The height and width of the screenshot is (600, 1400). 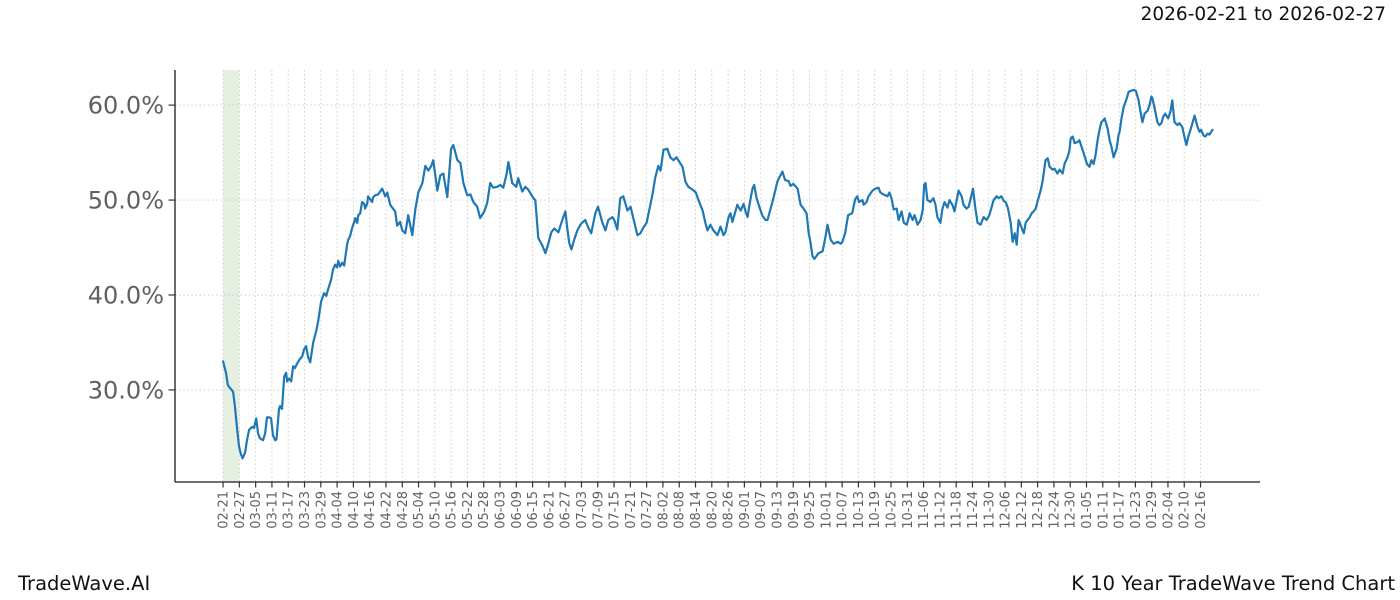 What do you see at coordinates (1071, 510) in the screenshot?
I see `x-tick-label: 12-30` at bounding box center [1071, 510].